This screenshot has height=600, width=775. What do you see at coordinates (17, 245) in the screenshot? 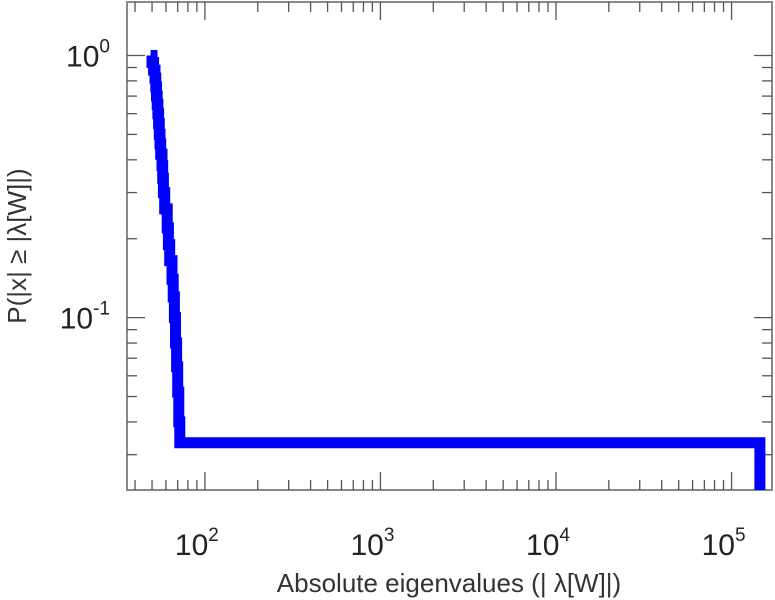
I see `y-axis-title: P(|x| ≥ |λ[W]|)` at bounding box center [17, 245].